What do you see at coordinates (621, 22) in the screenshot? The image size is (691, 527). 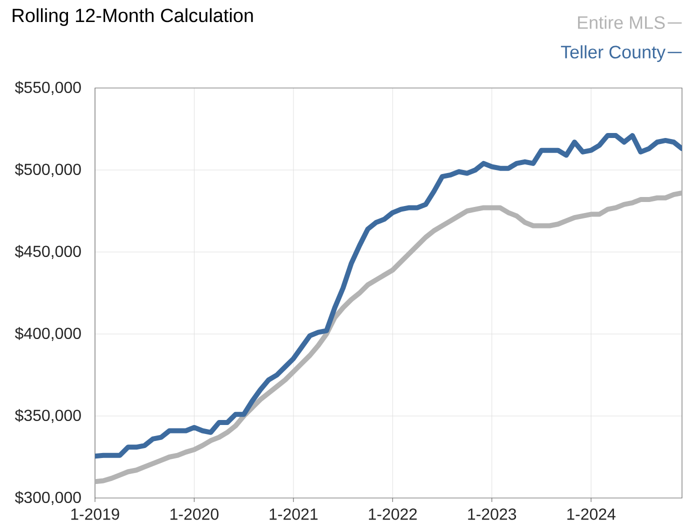 I see `legend-label: Entire MLS` at bounding box center [621, 22].